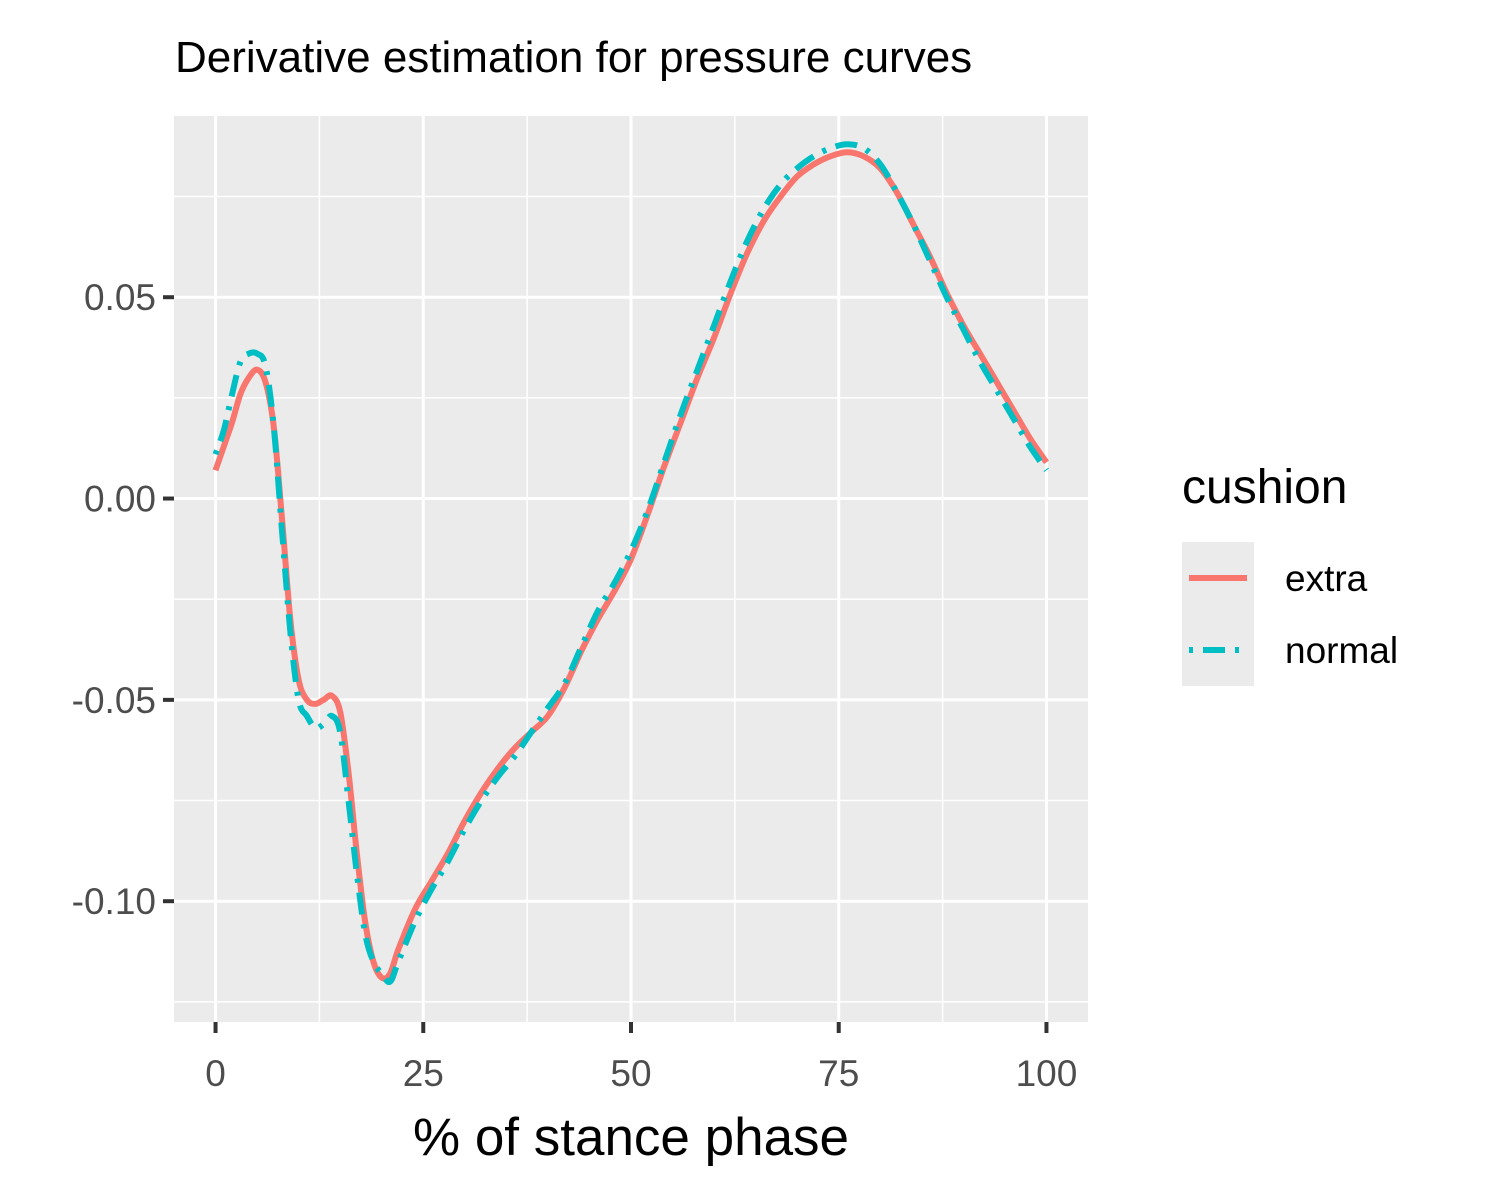 This screenshot has width=1500, height=1200. Describe the element at coordinates (1341, 650) in the screenshot. I see `legend-label-normal: normal` at that location.